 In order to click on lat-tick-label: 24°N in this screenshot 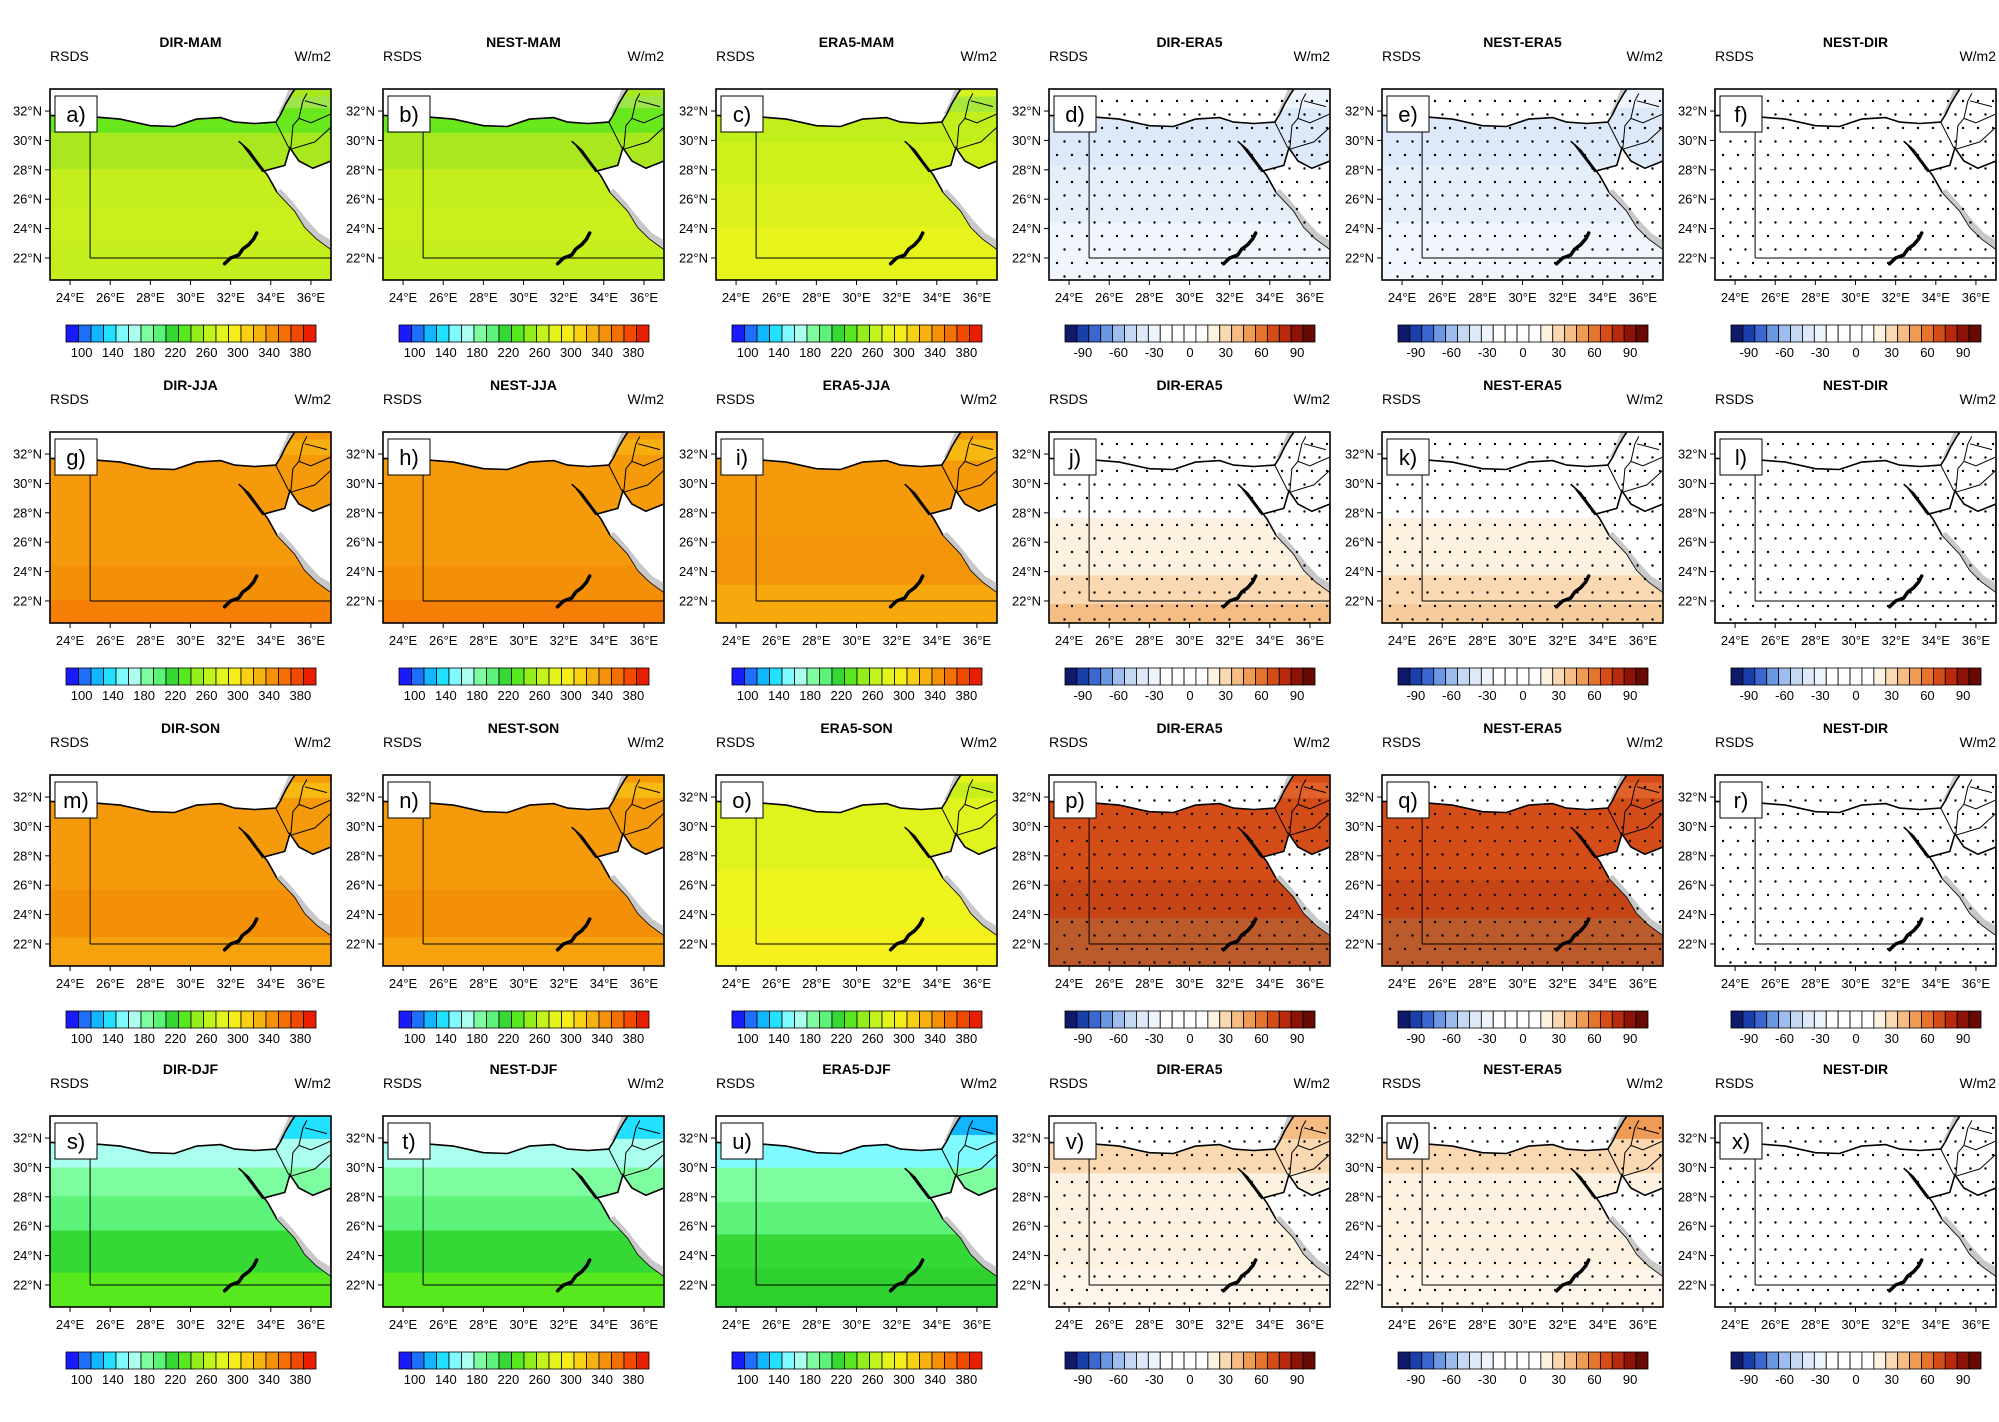, I will do `click(1692, 914)`.